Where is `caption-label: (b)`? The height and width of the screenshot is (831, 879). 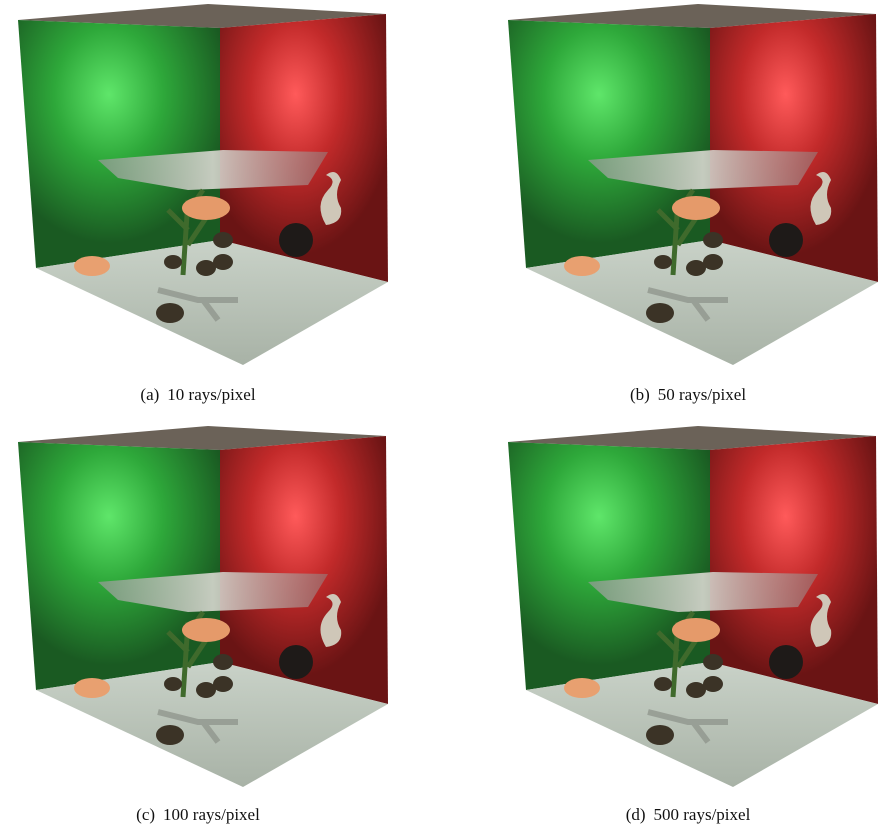
caption-label: (b) is located at coordinates (639, 394).